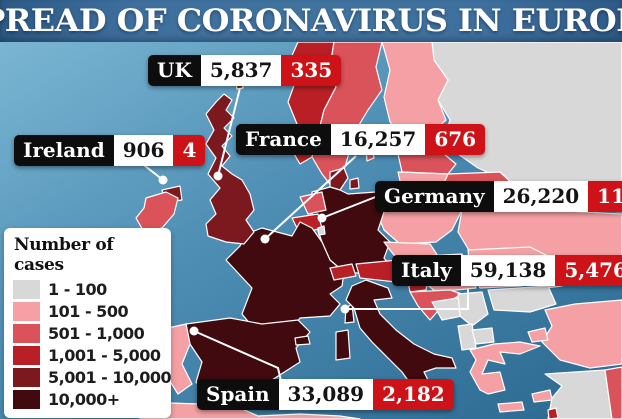 The height and width of the screenshot is (419, 622). I want to click on callout-dot-spain, so click(194, 331).